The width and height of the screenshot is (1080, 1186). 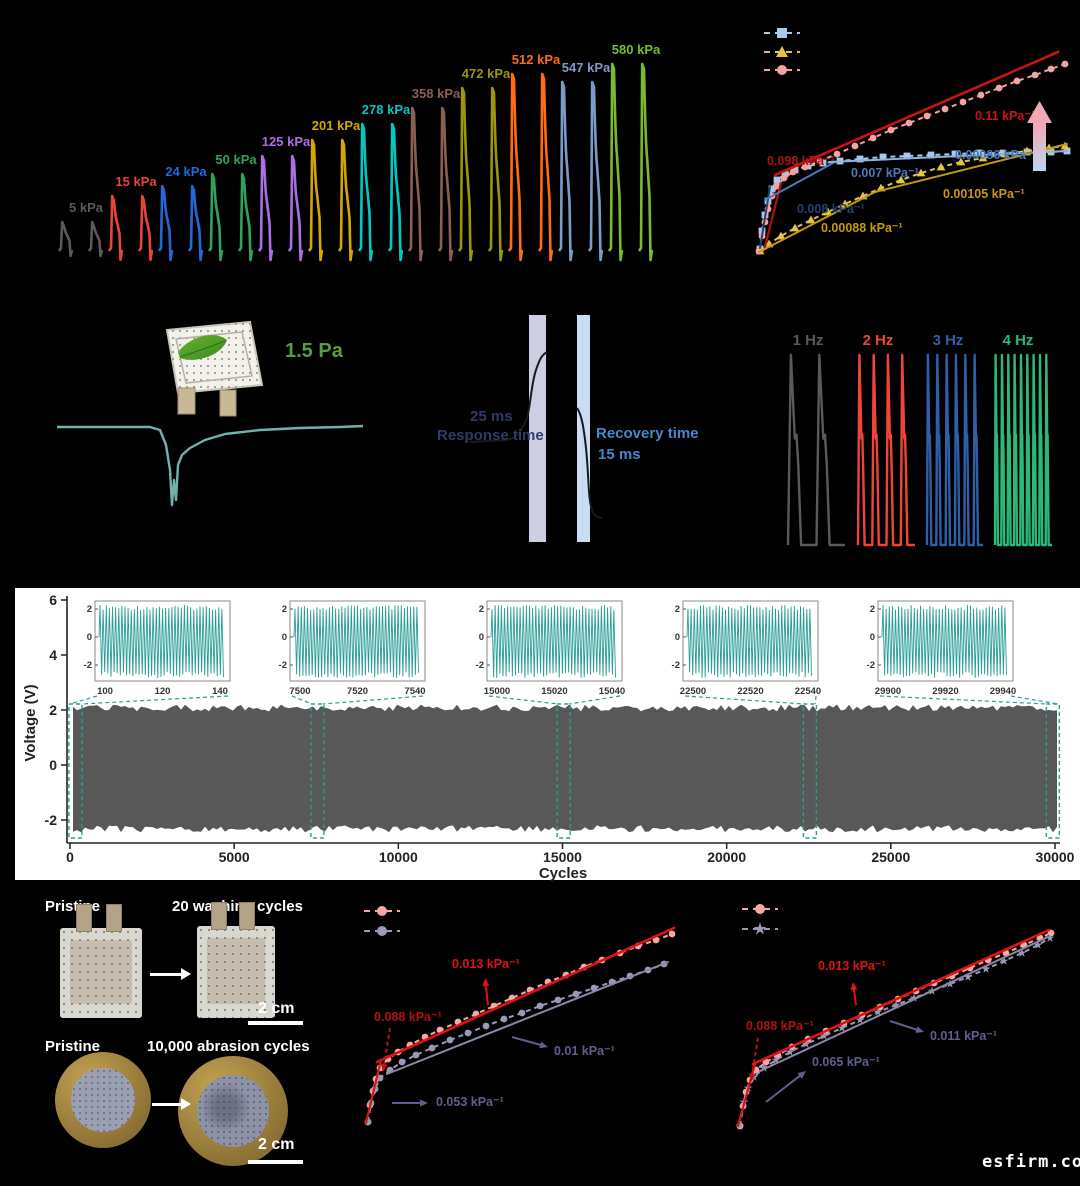 I want to click on pulse-pressure-label: 50 kPa, so click(x=236, y=159).